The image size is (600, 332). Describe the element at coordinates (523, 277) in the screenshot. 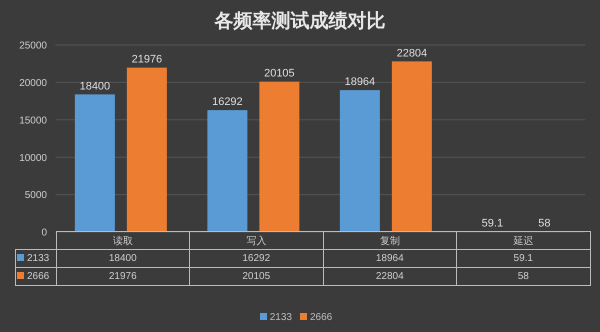

I see `data-label: 58` at that location.